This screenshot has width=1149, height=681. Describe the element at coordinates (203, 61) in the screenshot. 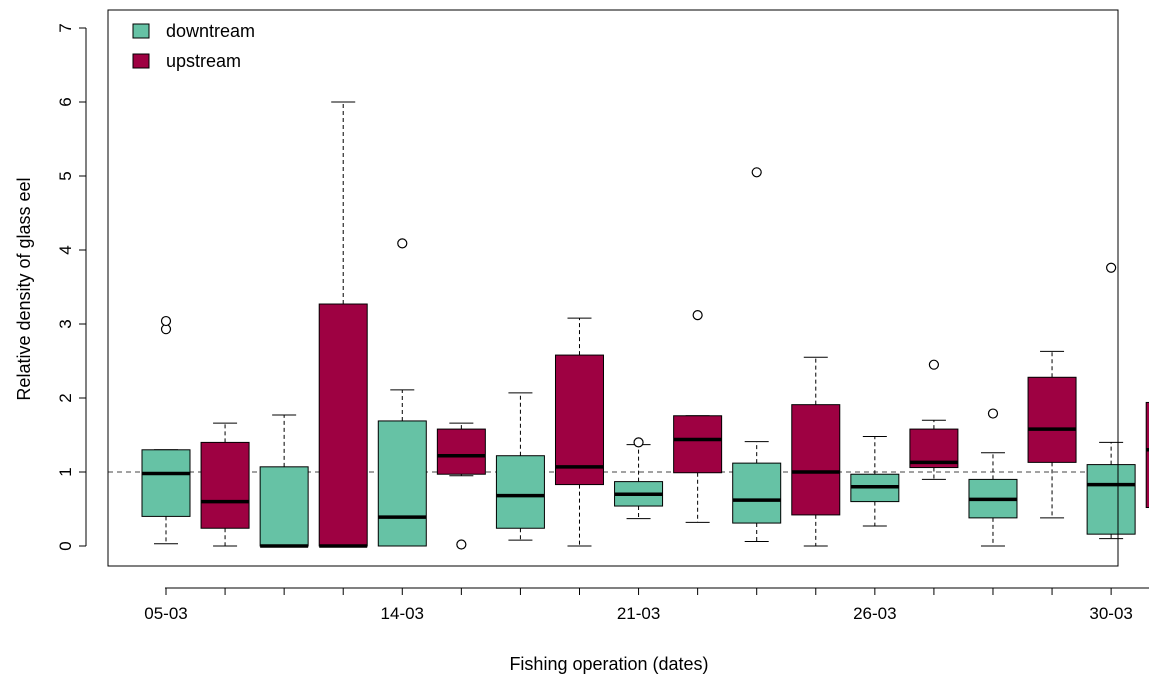

I see `legend-label-upstream: upstream` at that location.